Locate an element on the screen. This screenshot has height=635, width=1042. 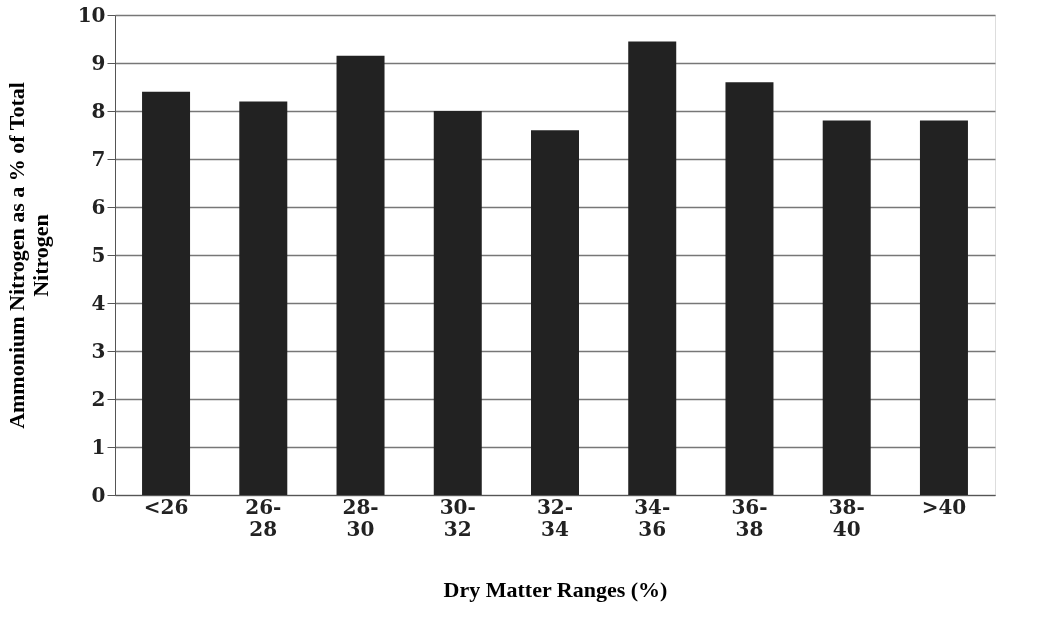
y-tick-label: 0 is located at coordinates (98, 494).